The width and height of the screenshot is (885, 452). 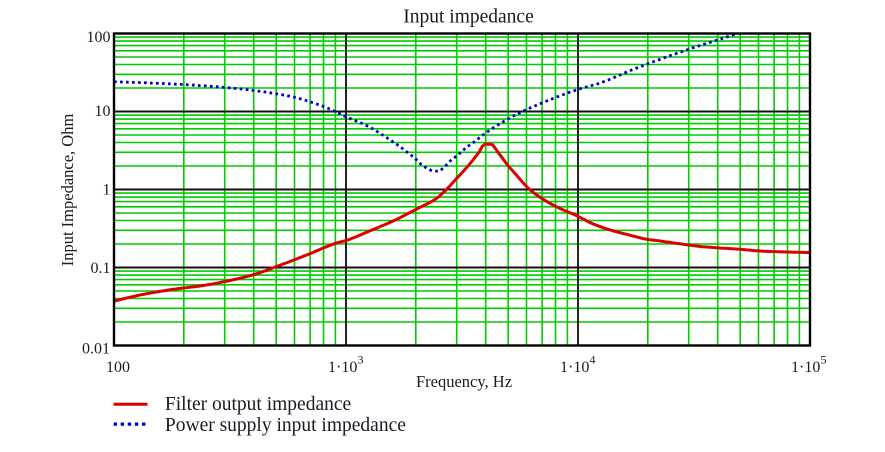 What do you see at coordinates (468, 17) in the screenshot?
I see `svg-text: Input impedance` at bounding box center [468, 17].